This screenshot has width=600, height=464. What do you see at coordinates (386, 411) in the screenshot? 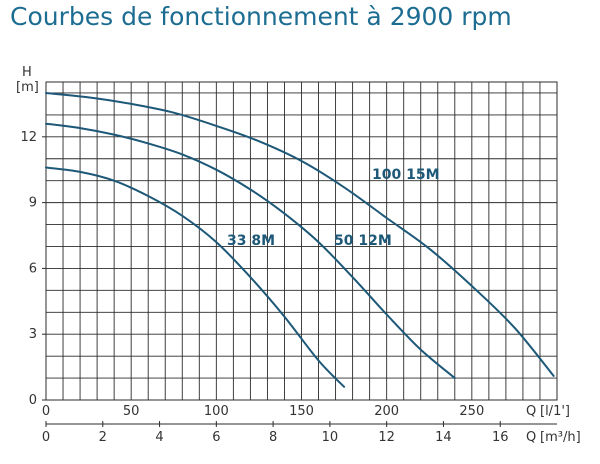
I see `x-tick-label-lpm: 200` at bounding box center [386, 411].